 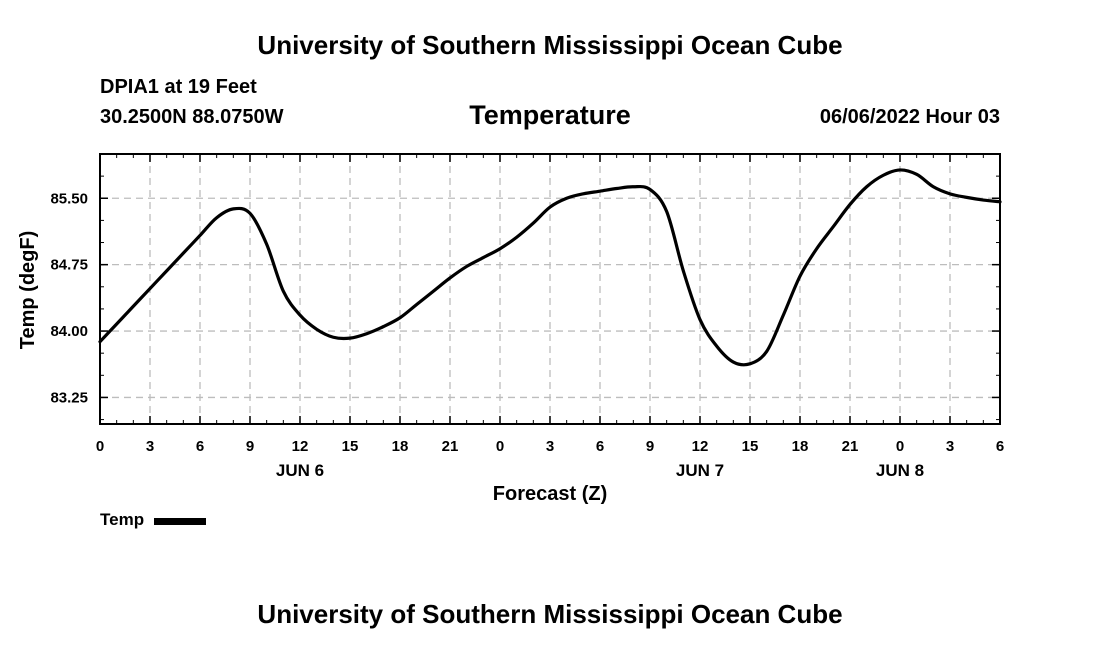 What do you see at coordinates (550, 494) in the screenshot?
I see `x-axis-label: Forecast (Z)` at bounding box center [550, 494].